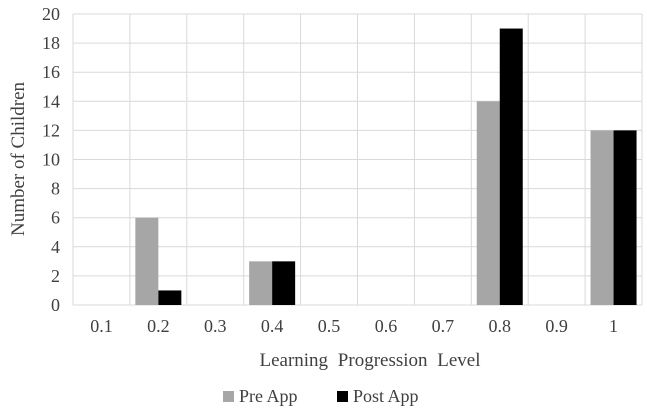 The image size is (647, 418). Describe the element at coordinates (329, 326) in the screenshot. I see `x-tick-label: 0.5` at that location.